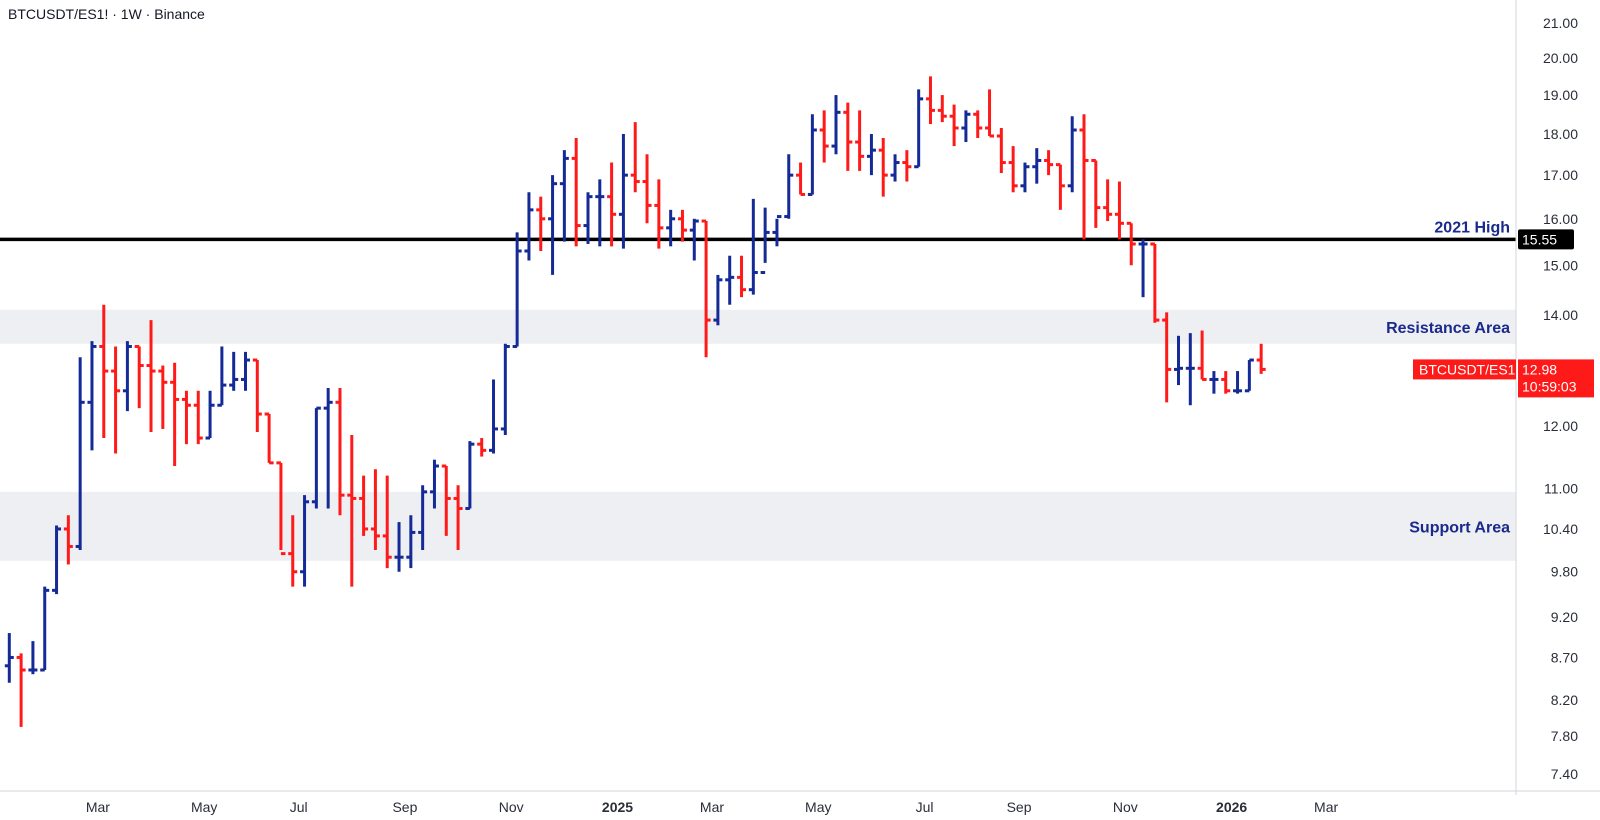  Describe the element at coordinates (617, 807) in the screenshot. I see `time-tick-label: 2025` at that location.